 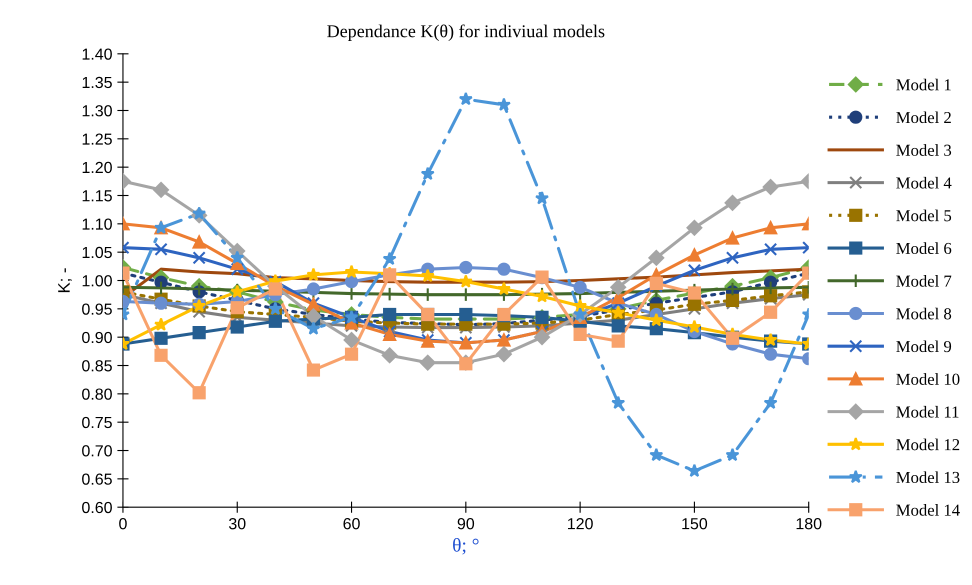 What do you see at coordinates (809, 524) in the screenshot?
I see `x-tick-label: 180` at bounding box center [809, 524].